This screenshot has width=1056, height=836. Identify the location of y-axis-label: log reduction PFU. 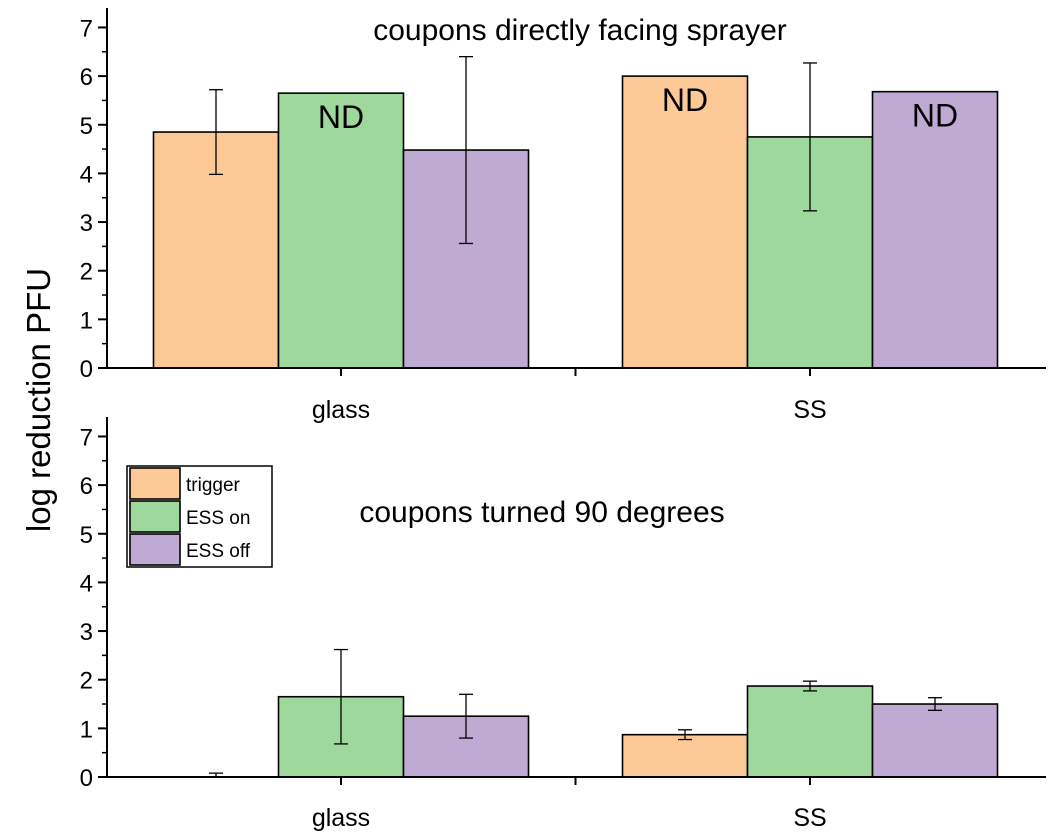
(38, 400).